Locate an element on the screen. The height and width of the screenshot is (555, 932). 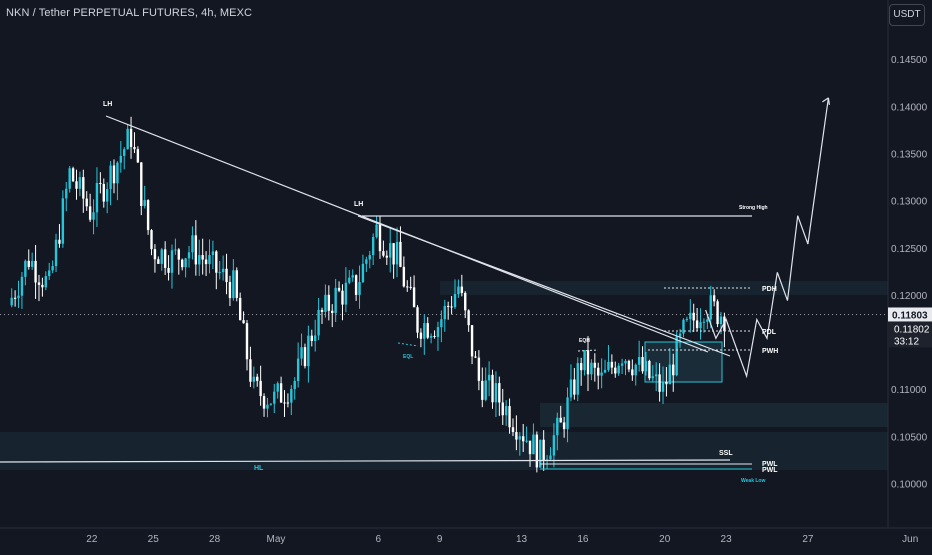
x-tick-label: 16 is located at coordinates (583, 539).